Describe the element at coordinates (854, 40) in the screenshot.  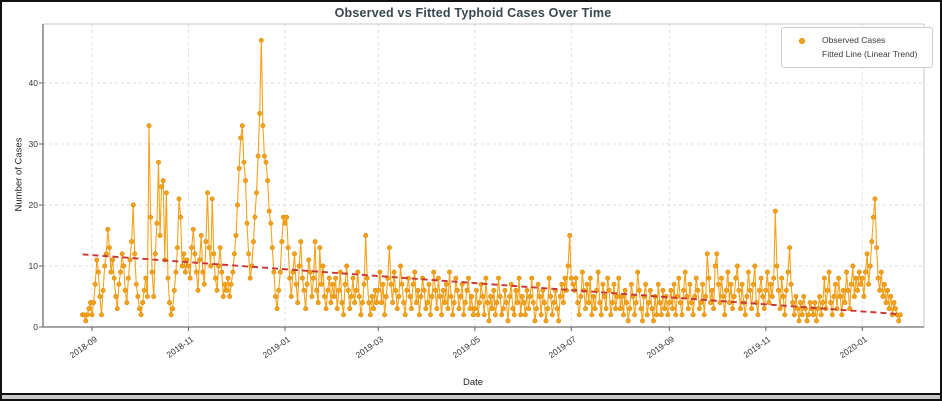
I see `legend-label-observed: Observed Cases` at that location.